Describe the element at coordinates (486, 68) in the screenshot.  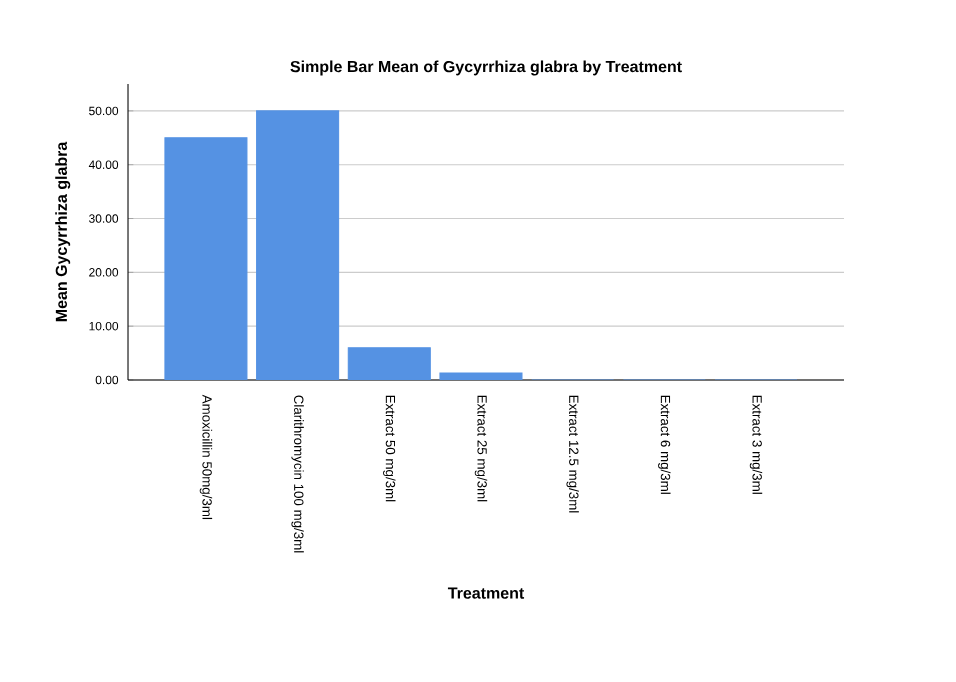
I see `chart-title: Simple Bar Mean of Gycyrrhiza glabra by Treatment` at that location.